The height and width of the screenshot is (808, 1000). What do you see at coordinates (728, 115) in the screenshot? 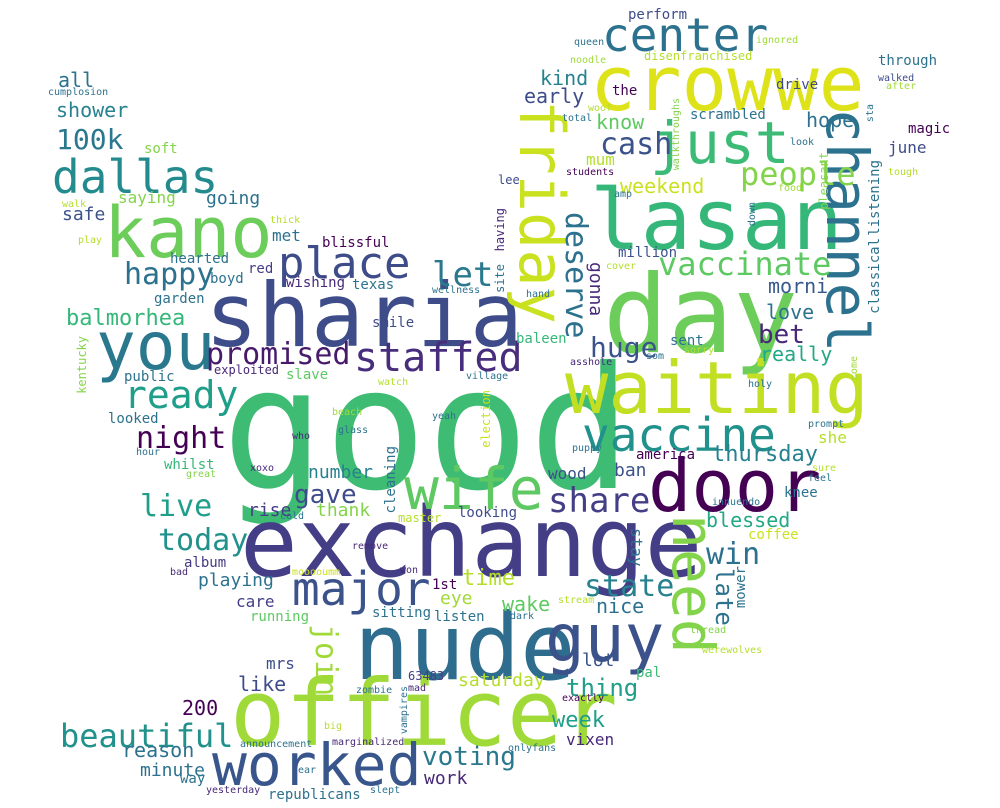
I see `word-scrambled: scrambled` at bounding box center [728, 115].